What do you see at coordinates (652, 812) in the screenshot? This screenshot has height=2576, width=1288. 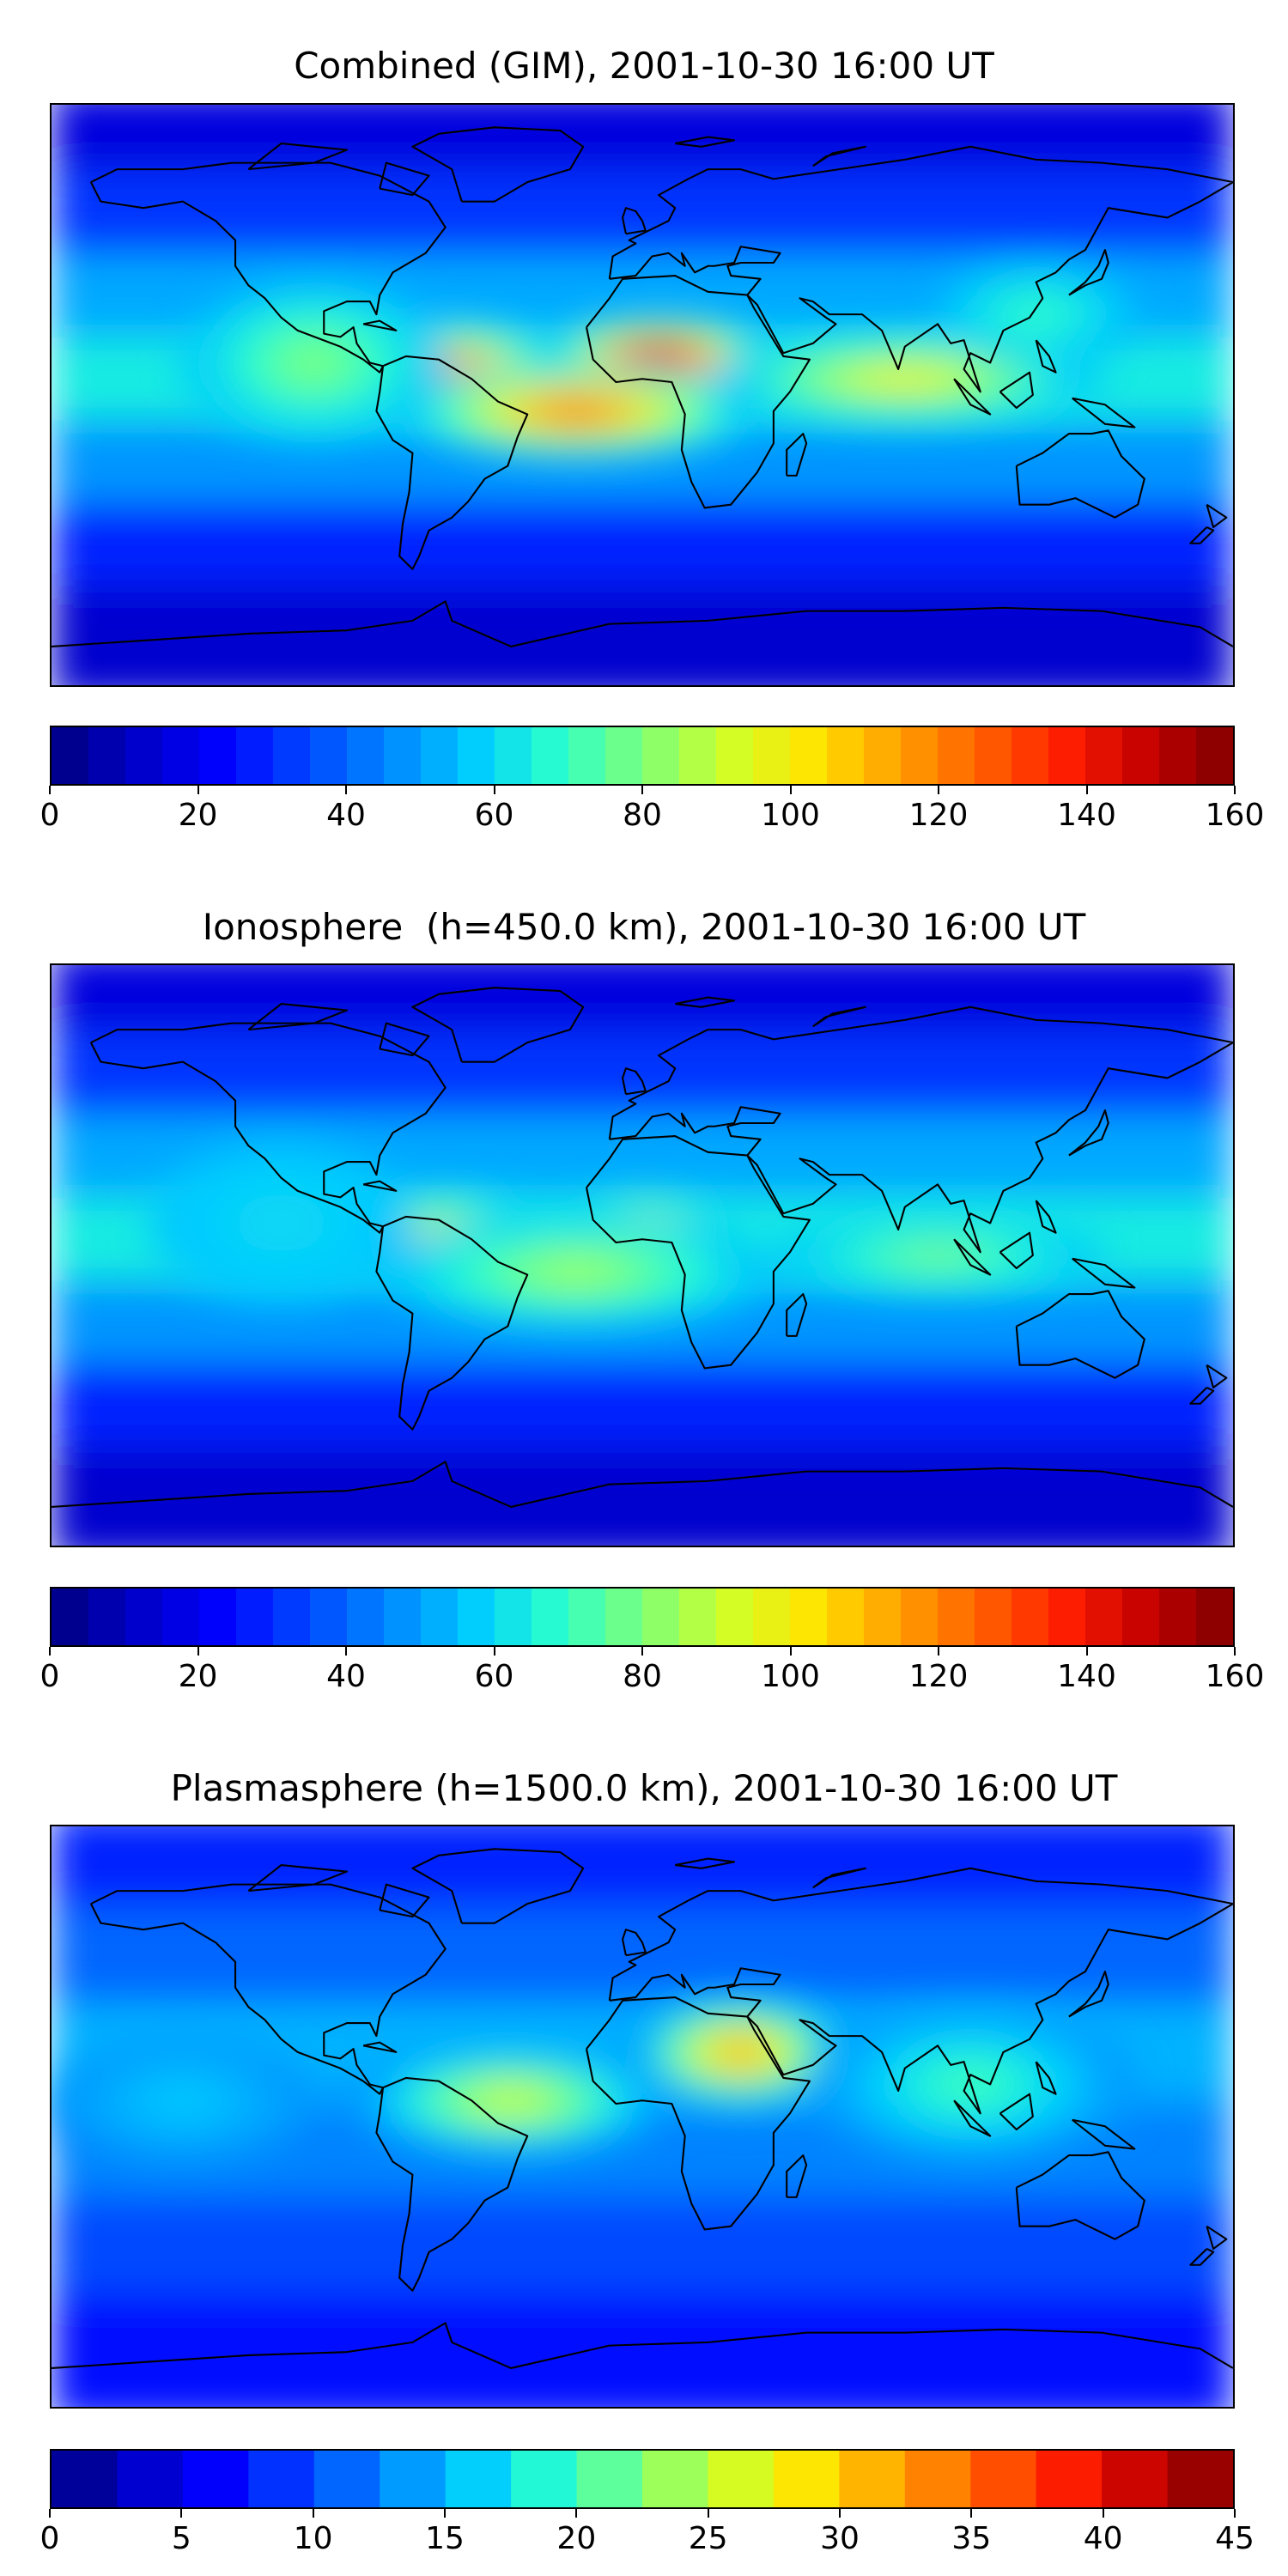 I see `colorbar-ticks-0: 0 20 40 60 80 100 120 140 160` at bounding box center [652, 812].